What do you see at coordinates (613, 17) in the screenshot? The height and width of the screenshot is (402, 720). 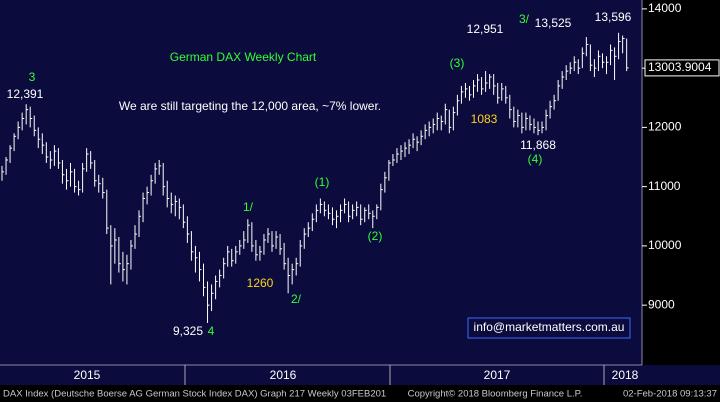 I see `annotation: 13,596` at bounding box center [613, 17].